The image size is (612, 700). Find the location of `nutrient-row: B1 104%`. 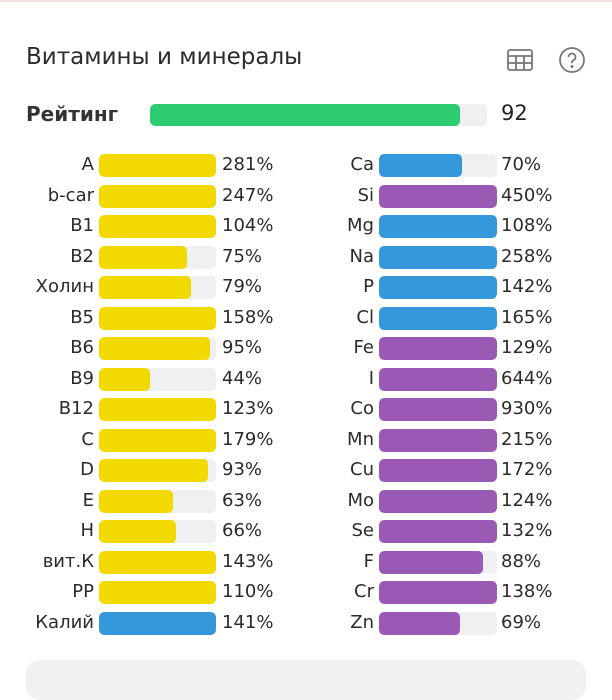

nutrient-row: B1 104% is located at coordinates (306, 226).